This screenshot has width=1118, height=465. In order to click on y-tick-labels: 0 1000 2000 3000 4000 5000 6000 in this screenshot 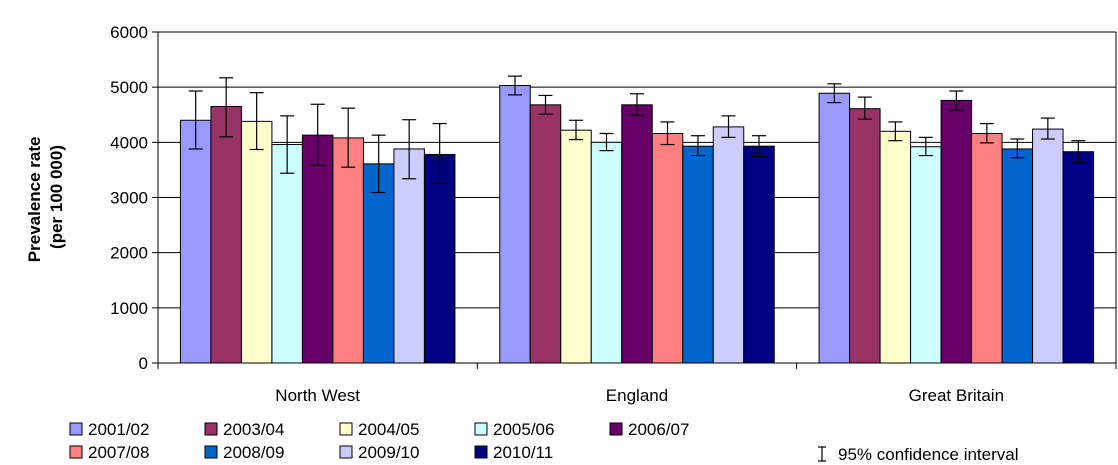, I will do `click(129, 198)`.